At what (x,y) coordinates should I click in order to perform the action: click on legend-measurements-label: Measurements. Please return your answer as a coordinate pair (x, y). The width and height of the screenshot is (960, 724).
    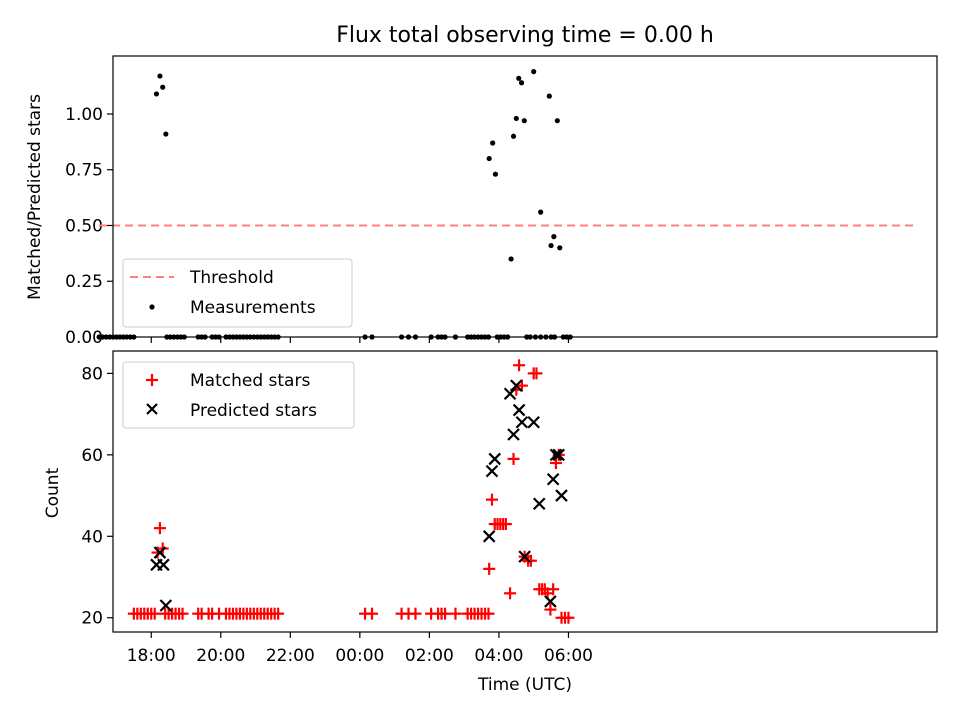
    Looking at the image, I should click on (253, 308).